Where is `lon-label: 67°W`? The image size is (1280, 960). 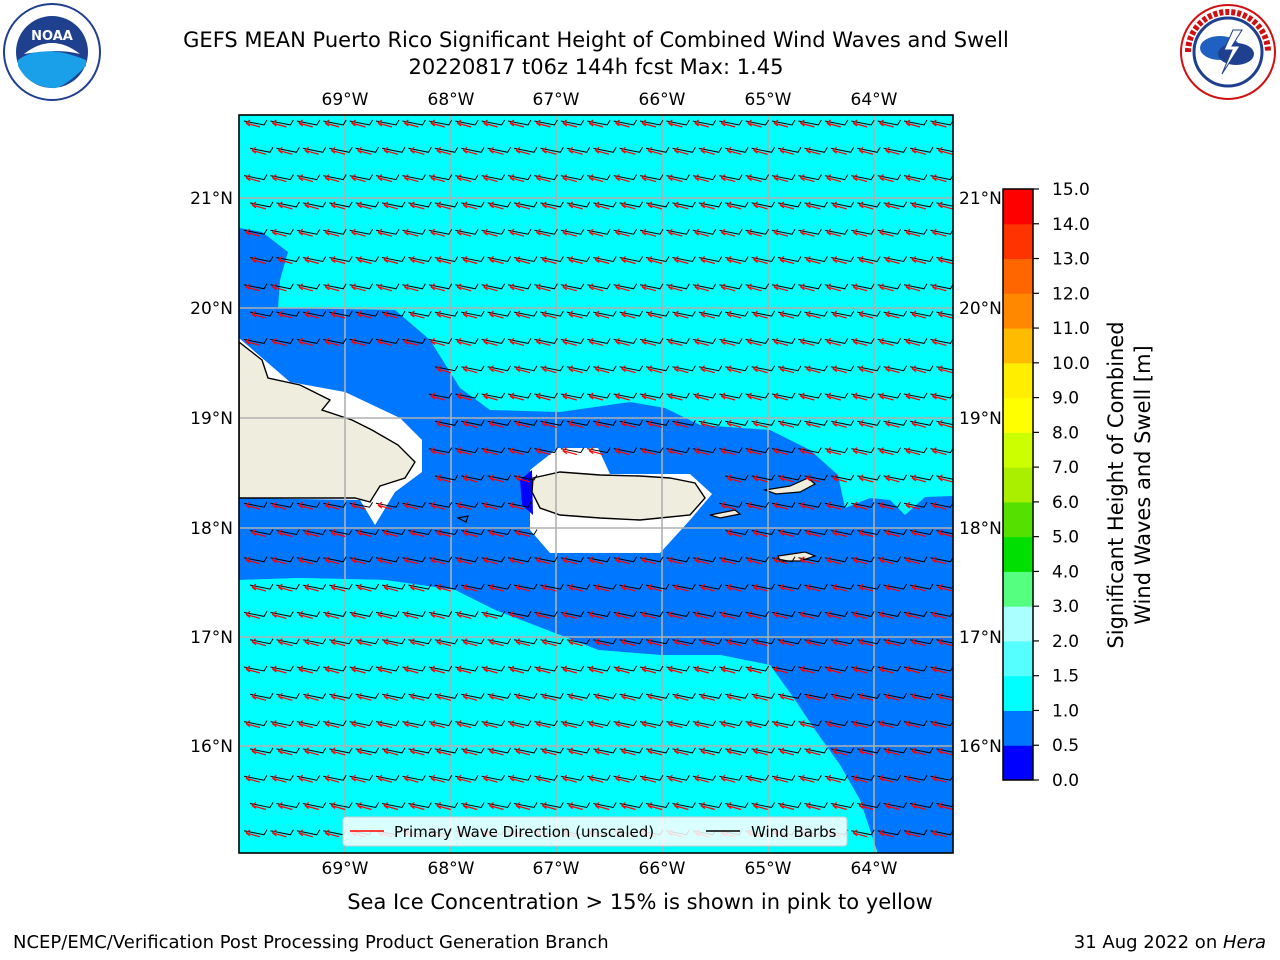 lon-label: 67°W is located at coordinates (556, 100).